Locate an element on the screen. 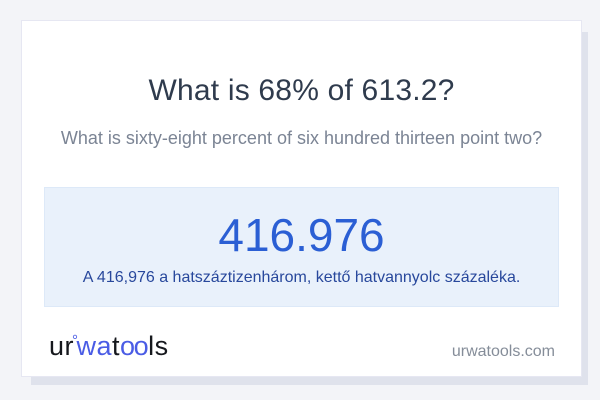 The image size is (600, 400). page-title: What is 68% of 613.2? is located at coordinates (301, 90).